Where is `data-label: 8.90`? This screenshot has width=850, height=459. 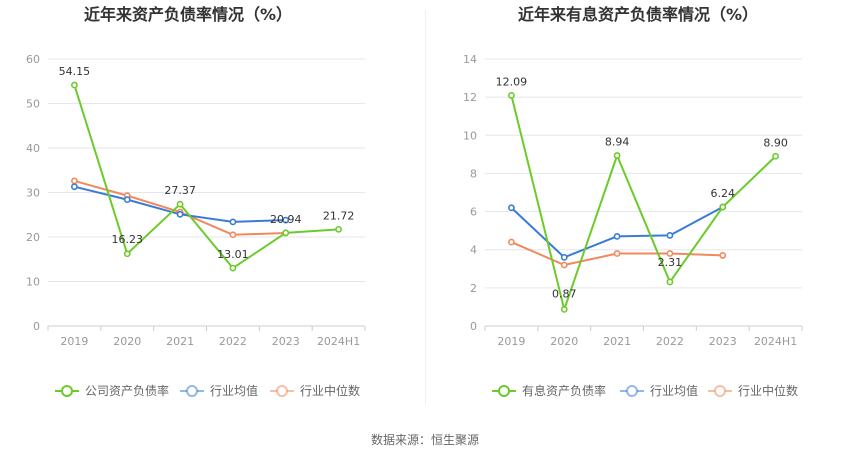 data-label: 8.90 is located at coordinates (775, 142).